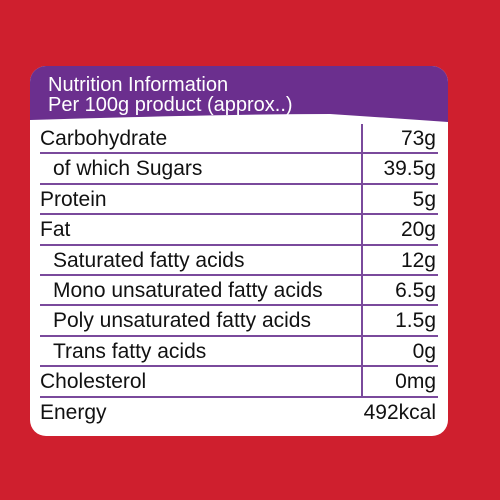 The image size is (500, 500). What do you see at coordinates (130, 351) in the screenshot?
I see `row-label: Trans fatty acids` at bounding box center [130, 351].